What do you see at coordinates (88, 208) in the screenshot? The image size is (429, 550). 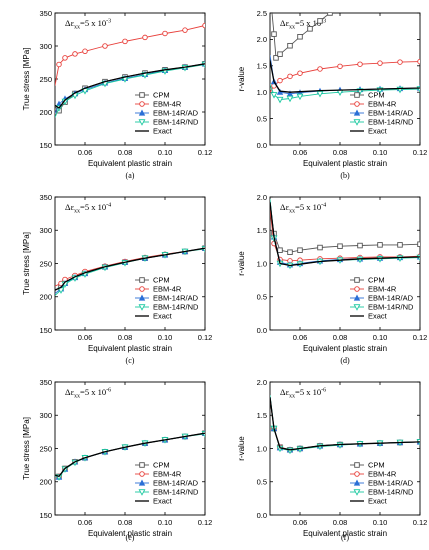 I see `strain-increment-annotation: Δεxx=5 x 10-4` at bounding box center [88, 208].